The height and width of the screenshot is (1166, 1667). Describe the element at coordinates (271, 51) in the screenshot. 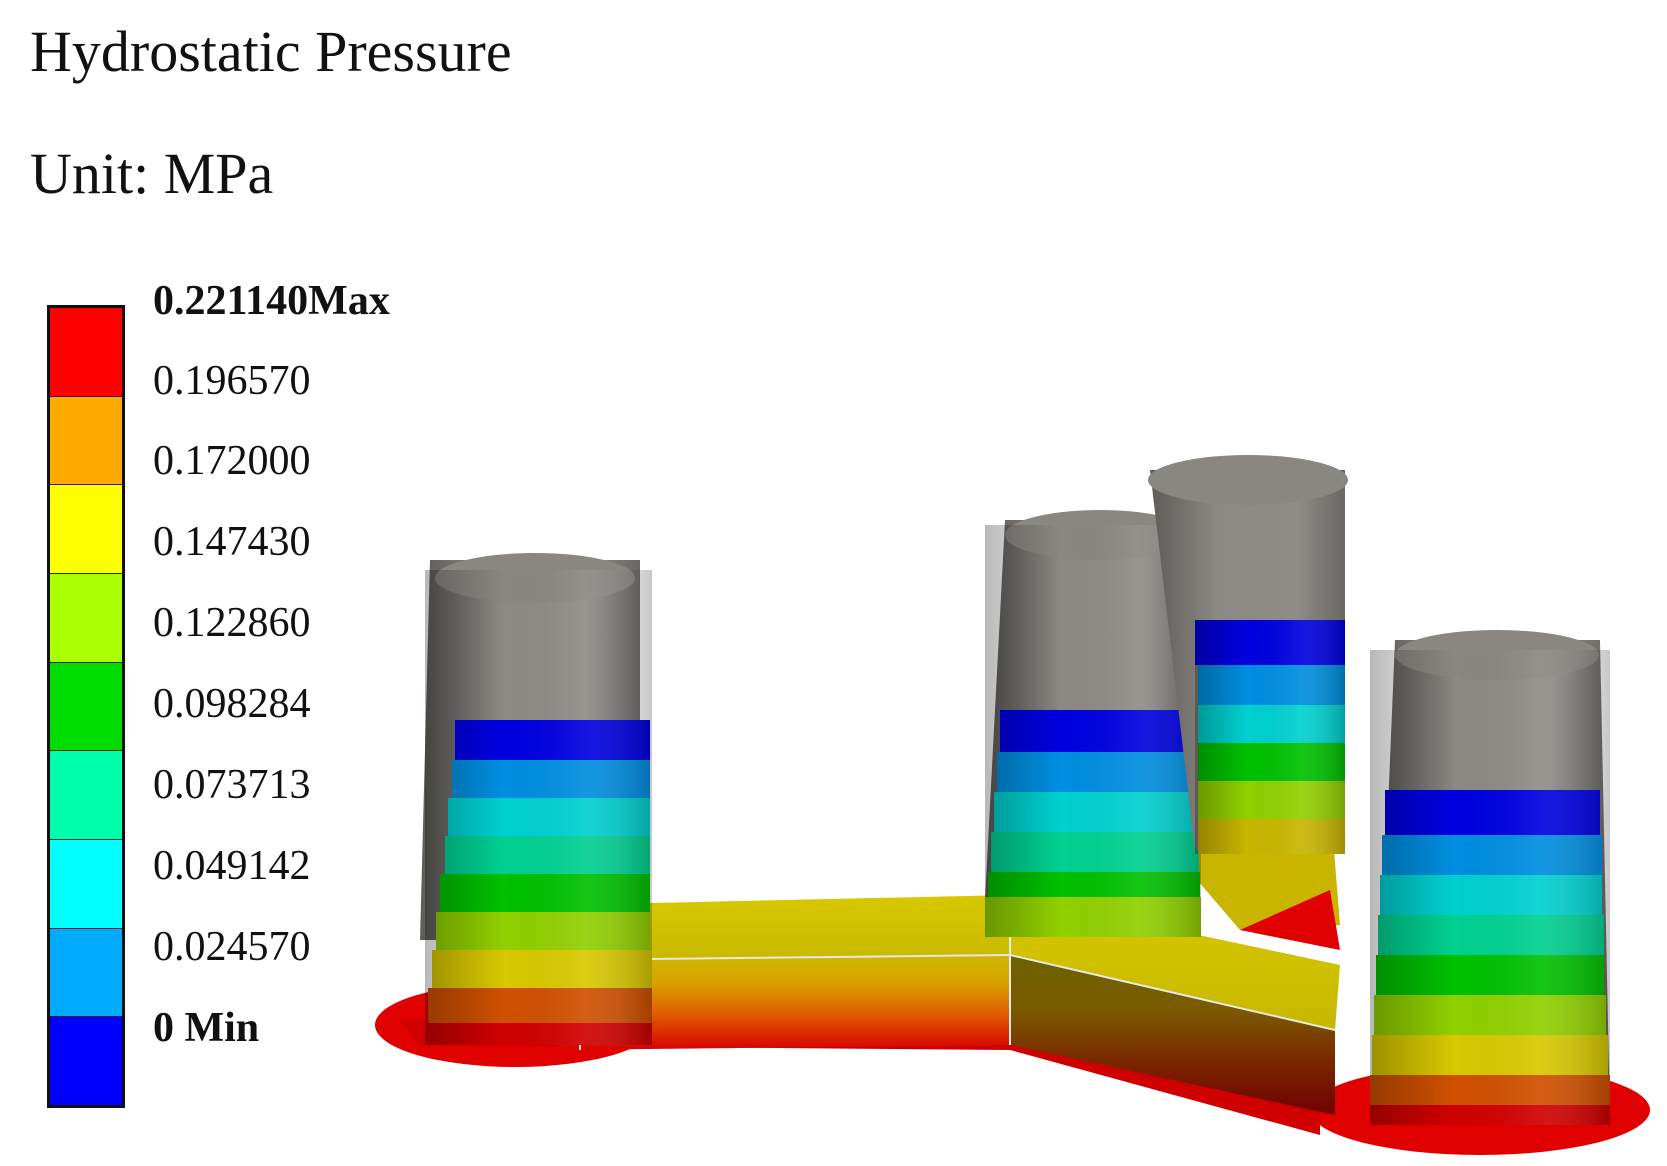

I see `figure-title: Hydrostatic Pressure` at that location.